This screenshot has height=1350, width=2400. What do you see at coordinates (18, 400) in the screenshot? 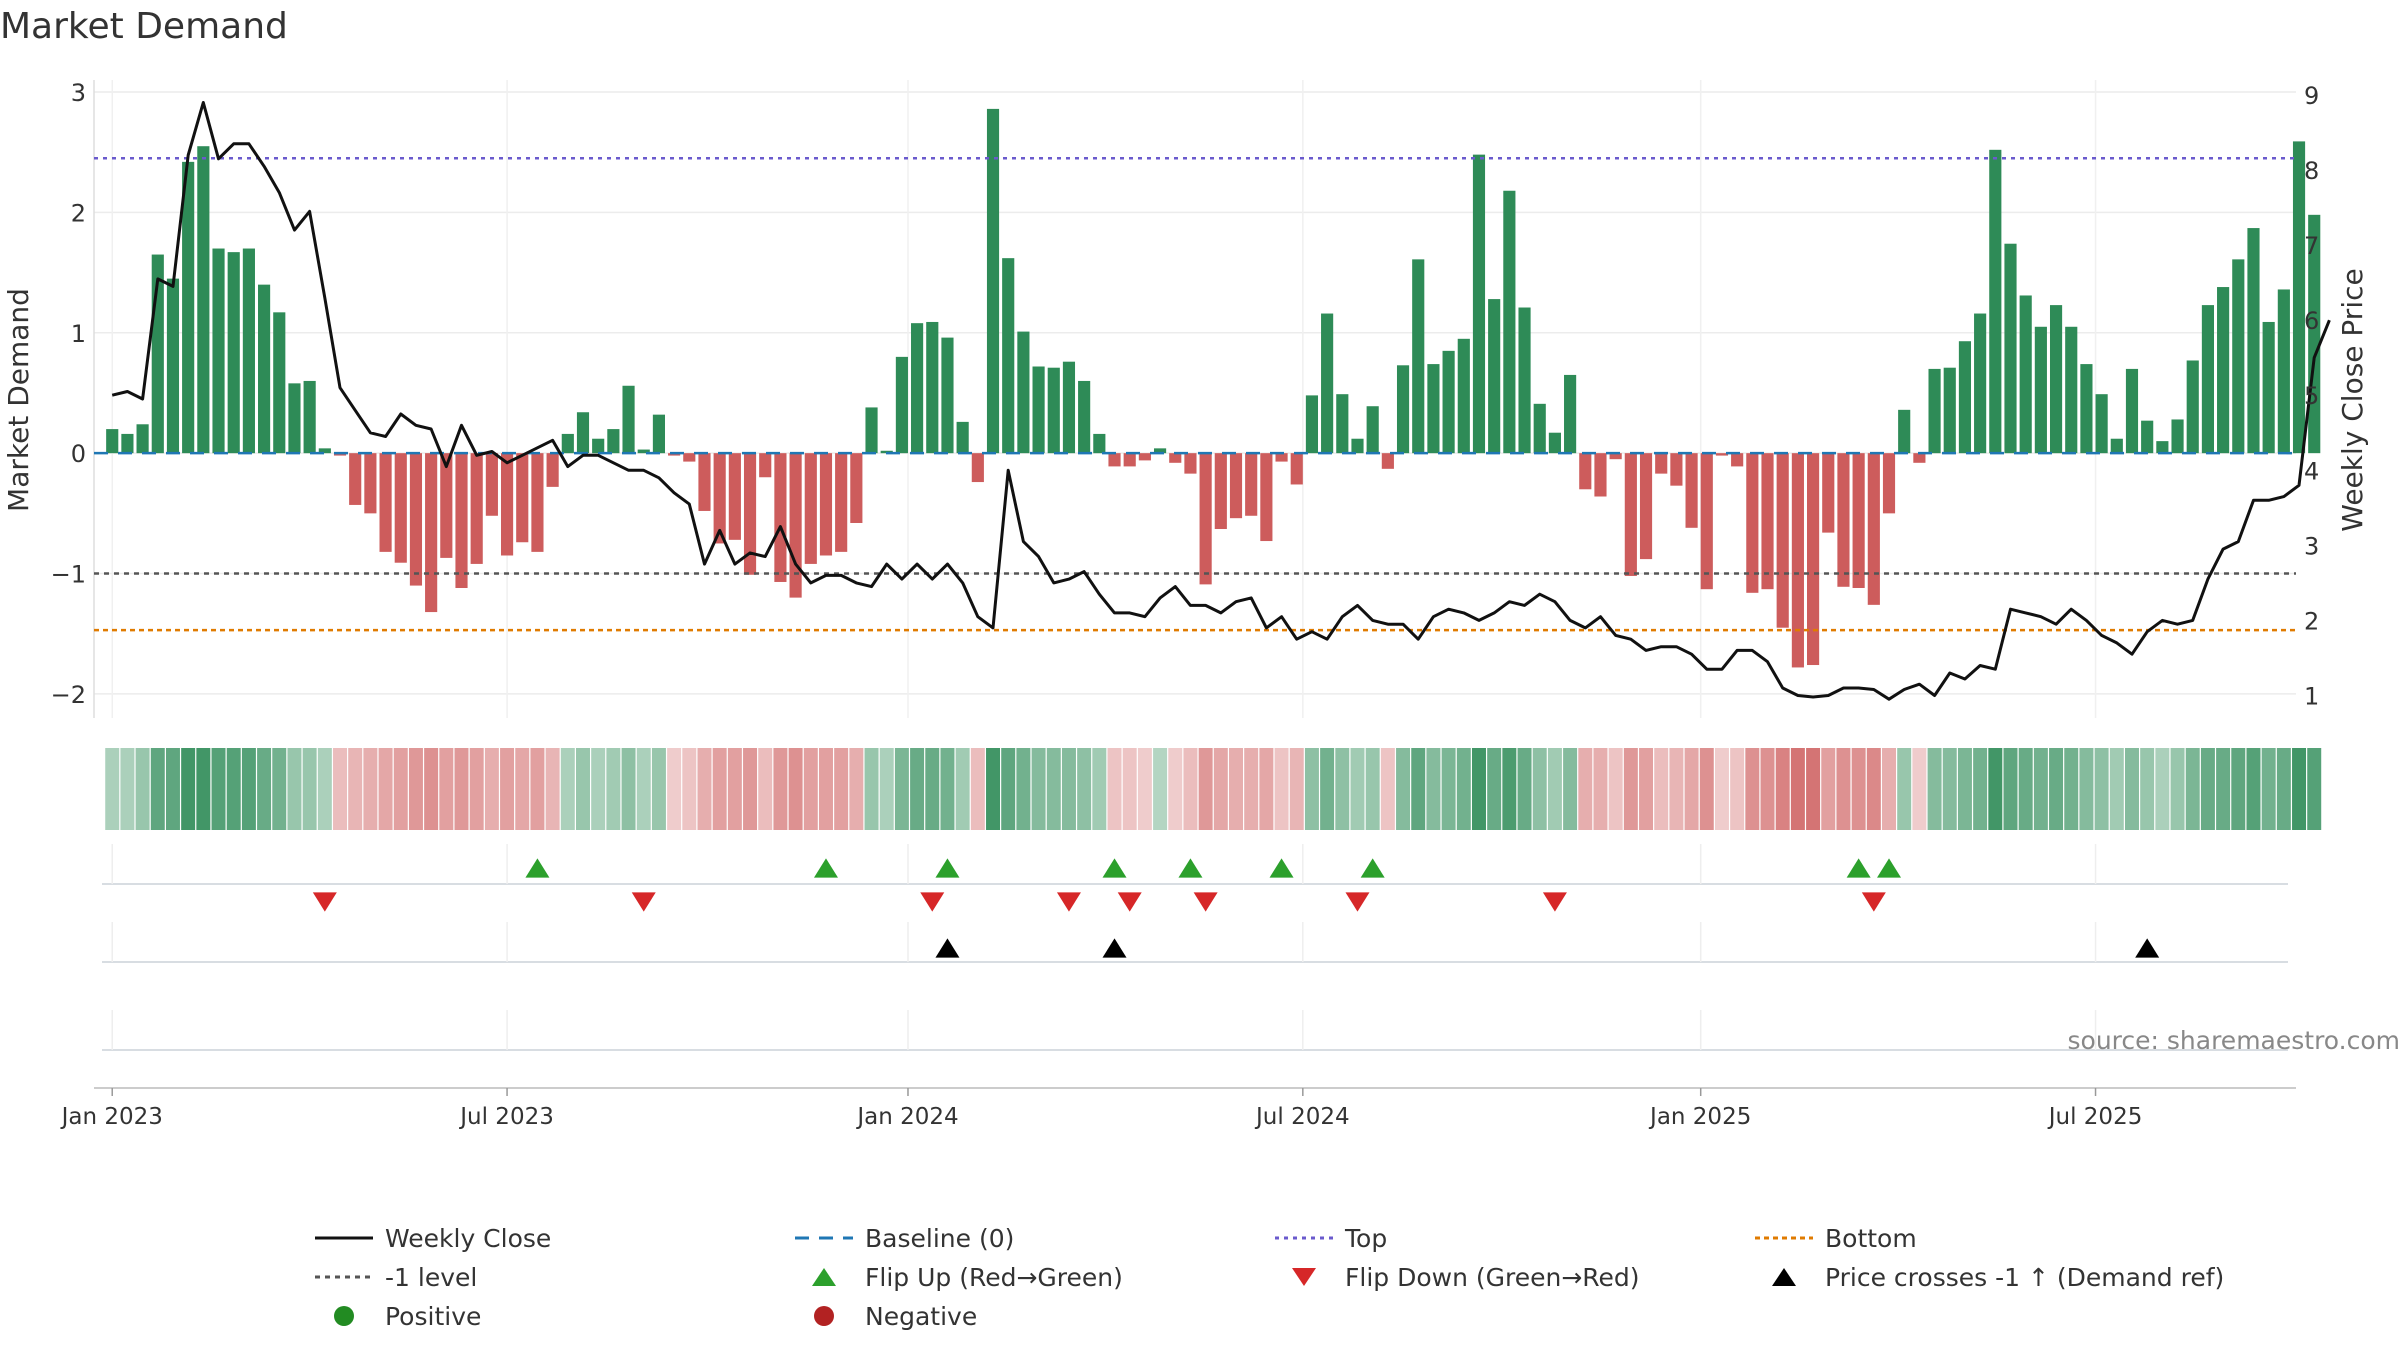
I see `y-axis-label: Market Demand` at bounding box center [18, 400].